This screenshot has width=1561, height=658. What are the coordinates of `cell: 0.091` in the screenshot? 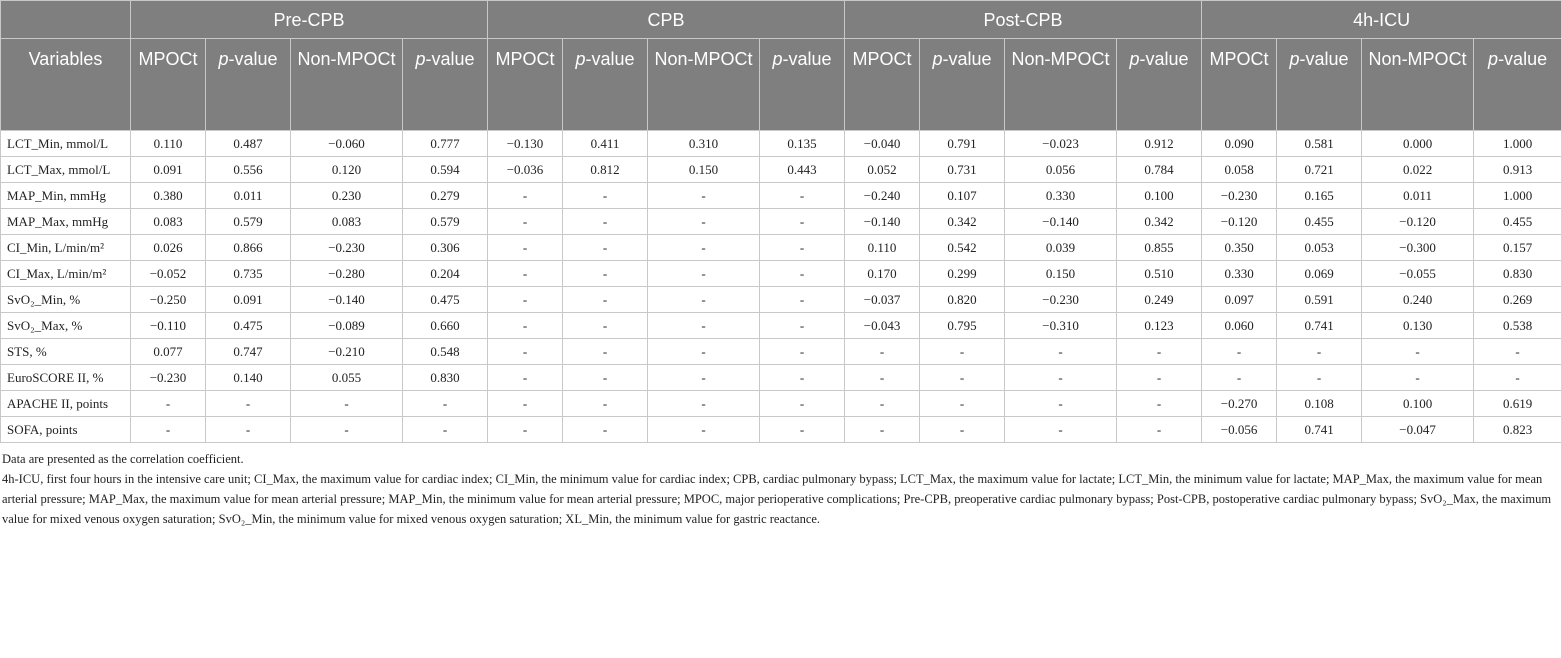 It's located at (168, 169).